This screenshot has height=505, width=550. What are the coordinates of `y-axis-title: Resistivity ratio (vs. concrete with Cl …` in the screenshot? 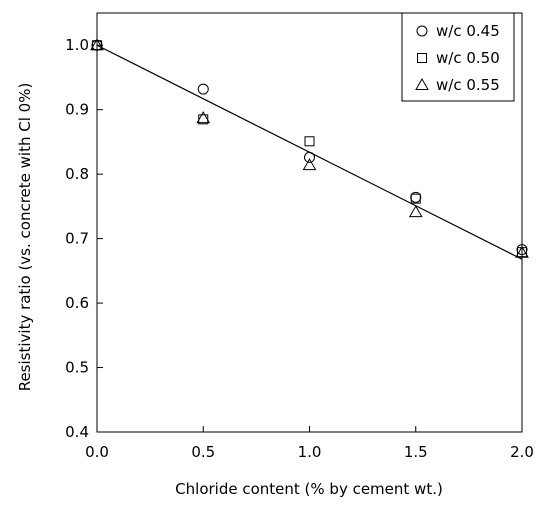 It's located at (25, 237).